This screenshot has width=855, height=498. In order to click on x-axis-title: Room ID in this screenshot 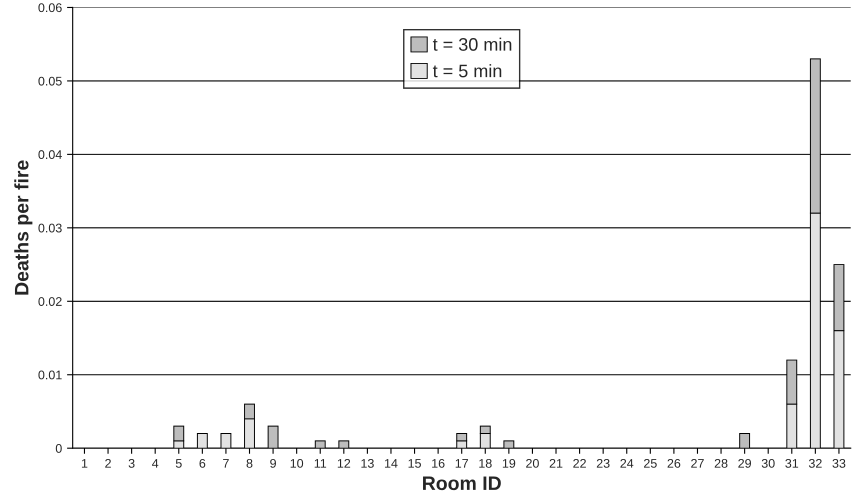, I will do `click(462, 483)`.